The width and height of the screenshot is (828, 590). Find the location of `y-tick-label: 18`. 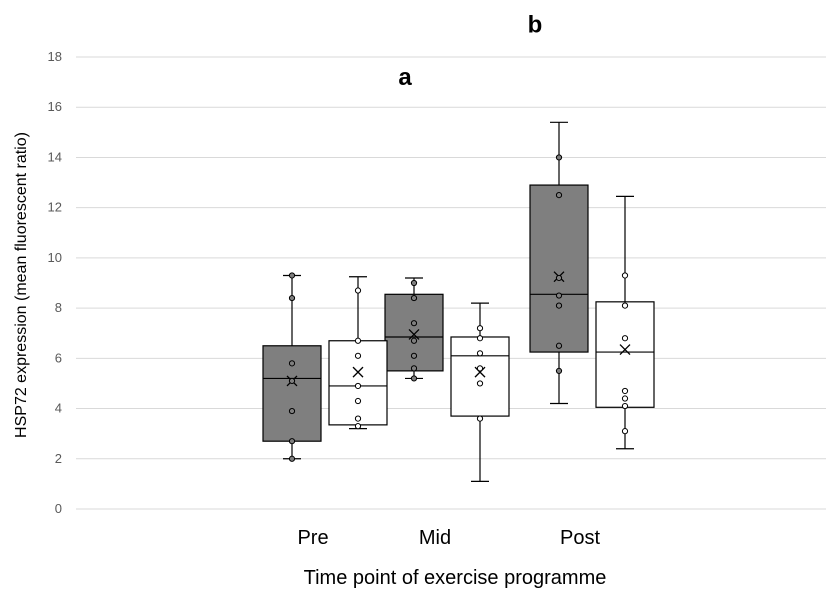

y-tick-label: 18 is located at coordinates (55, 56).